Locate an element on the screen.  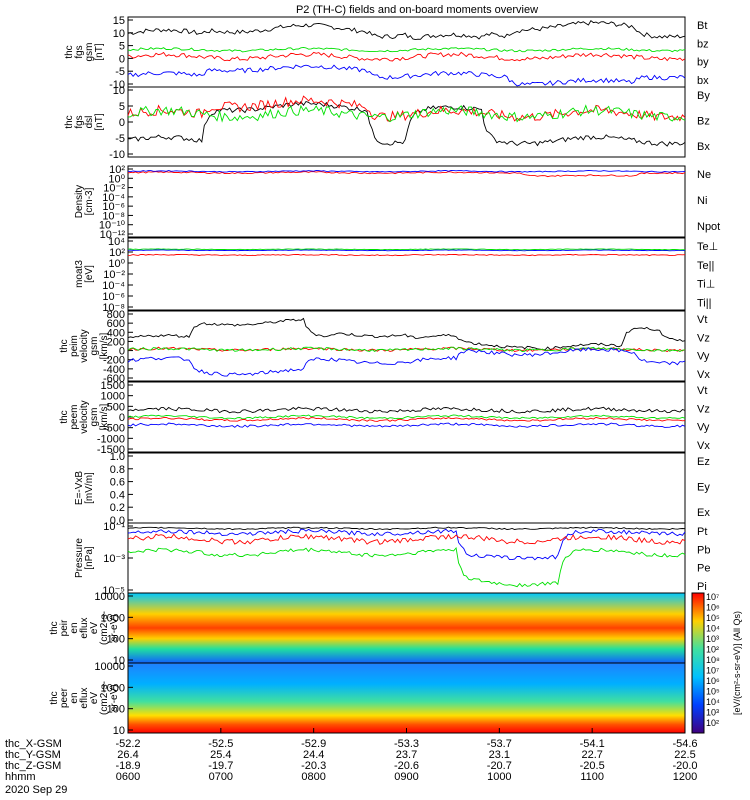
y-tick-label: 10⁻⁴ is located at coordinates (113, 286).